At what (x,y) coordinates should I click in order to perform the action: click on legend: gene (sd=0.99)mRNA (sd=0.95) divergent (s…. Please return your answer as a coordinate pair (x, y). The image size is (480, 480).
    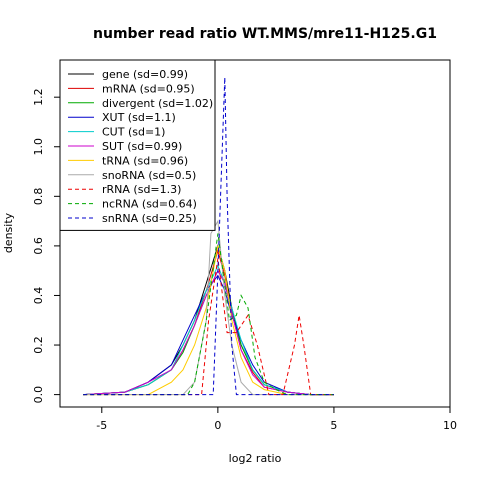
    Looking at the image, I should click on (137, 145).